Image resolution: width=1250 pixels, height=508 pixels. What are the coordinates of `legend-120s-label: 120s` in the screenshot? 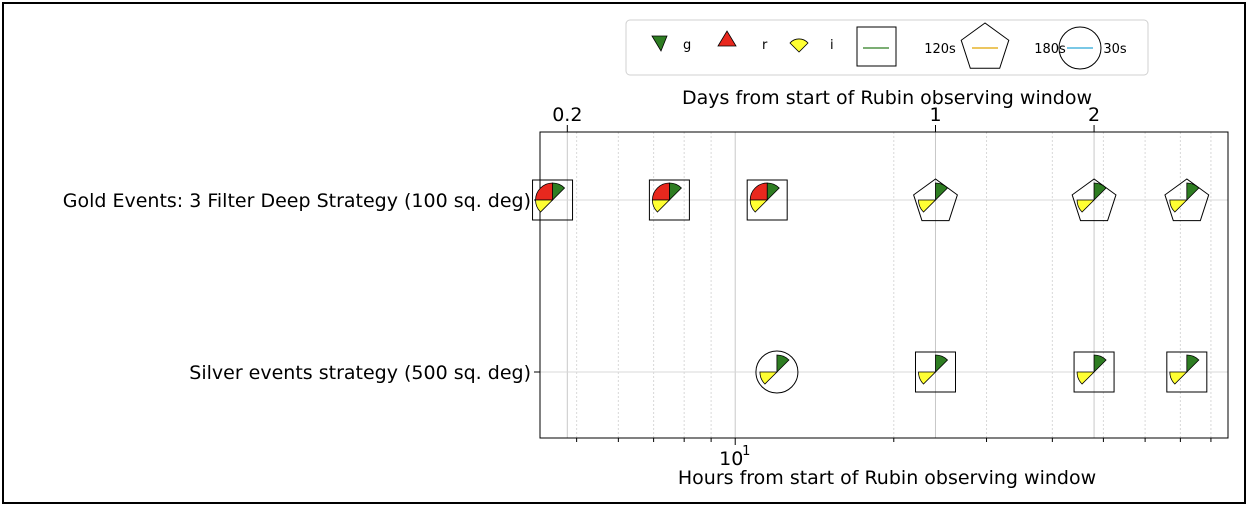 It's located at (940, 49).